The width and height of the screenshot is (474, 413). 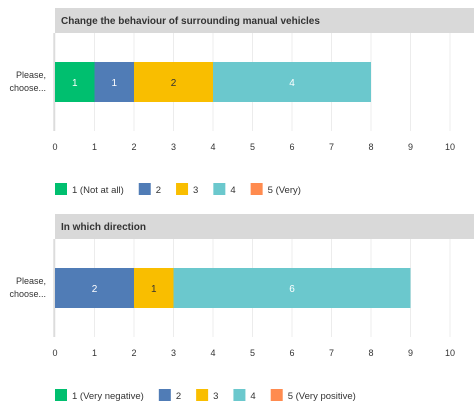 What do you see at coordinates (103, 227) in the screenshot?
I see `chart-title: In which direction` at bounding box center [103, 227].